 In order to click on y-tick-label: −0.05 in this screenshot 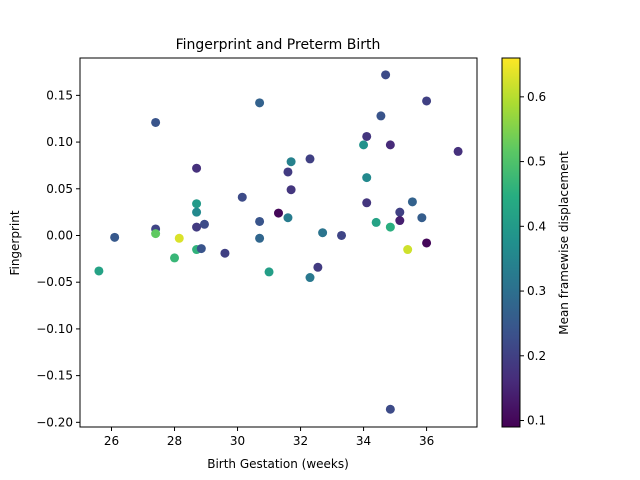, I will do `click(54, 282)`.